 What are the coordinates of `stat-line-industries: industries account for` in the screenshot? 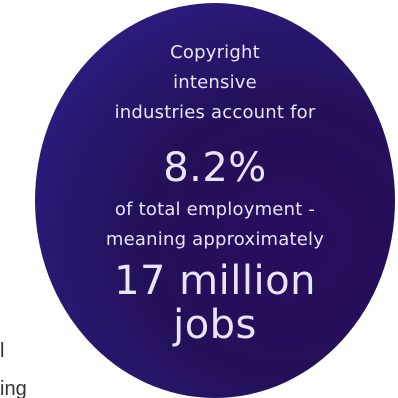 It's located at (215, 112).